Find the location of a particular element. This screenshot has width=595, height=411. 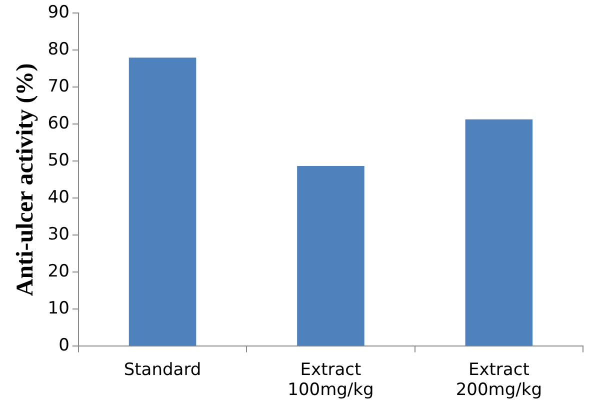

y-tick-label: 60 is located at coordinates (59, 124).